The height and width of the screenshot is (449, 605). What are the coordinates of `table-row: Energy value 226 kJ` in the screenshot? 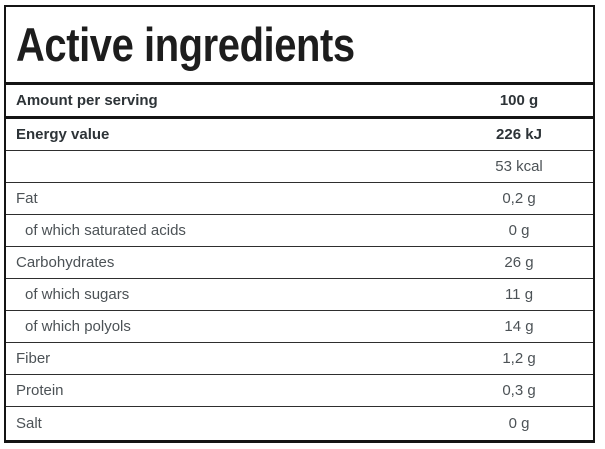 It's located at (299, 135).